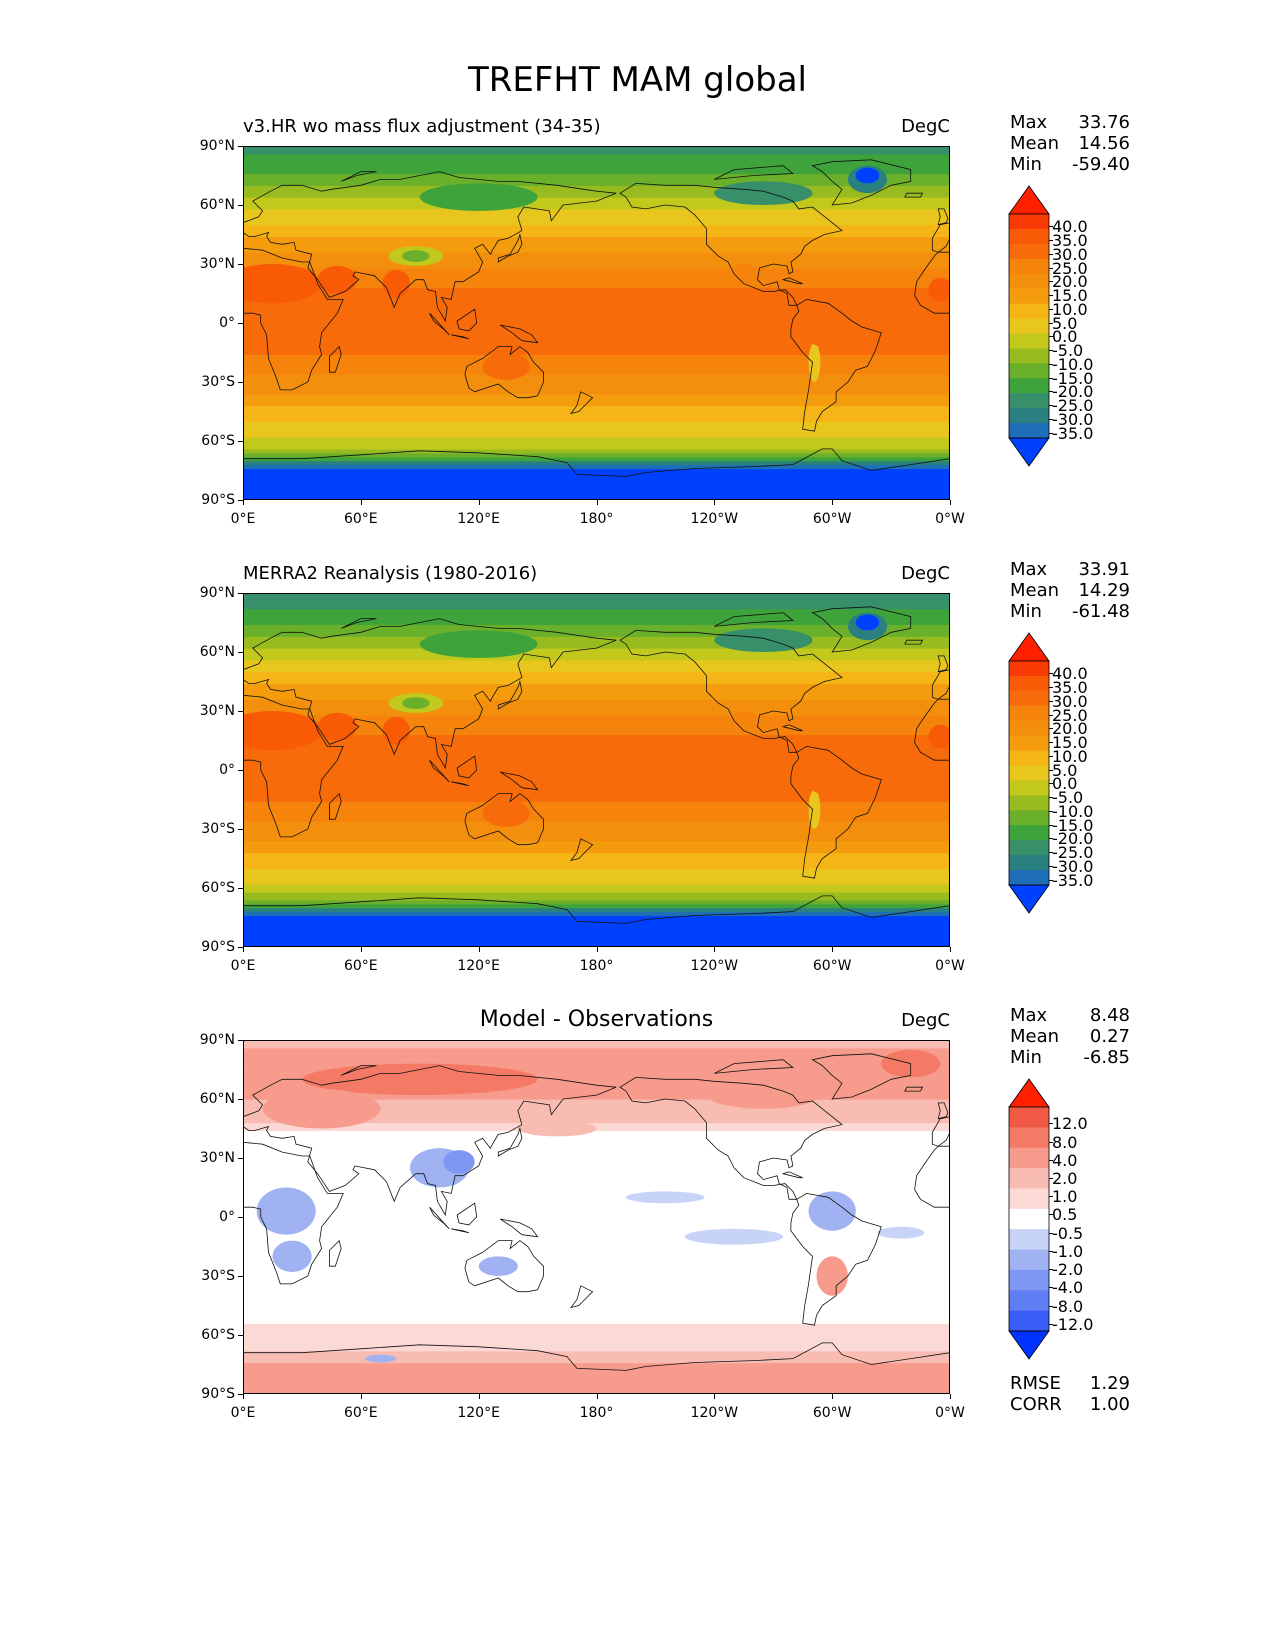 Image resolution: width=1275 pixels, height=1650 pixels. I want to click on lon-tick-label: 60°E, so click(360, 519).